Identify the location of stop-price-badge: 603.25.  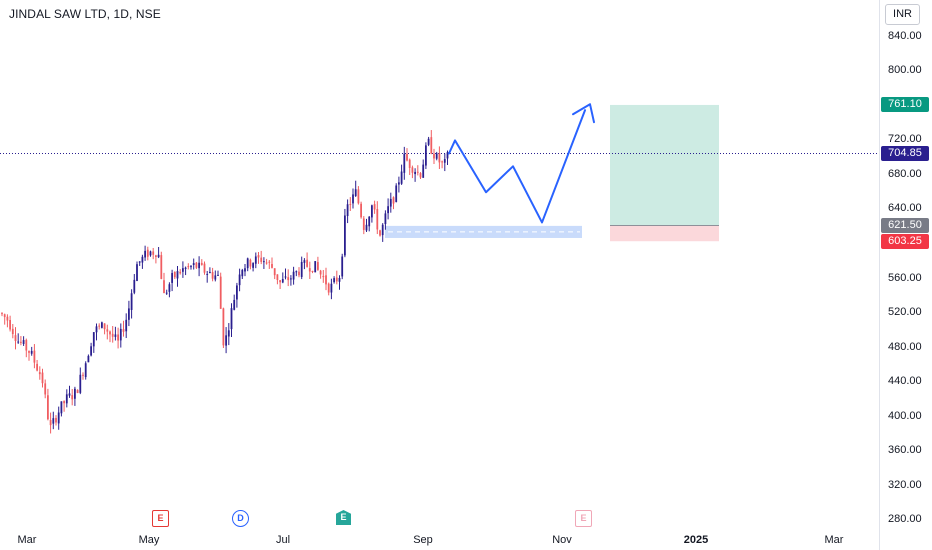
(905, 241).